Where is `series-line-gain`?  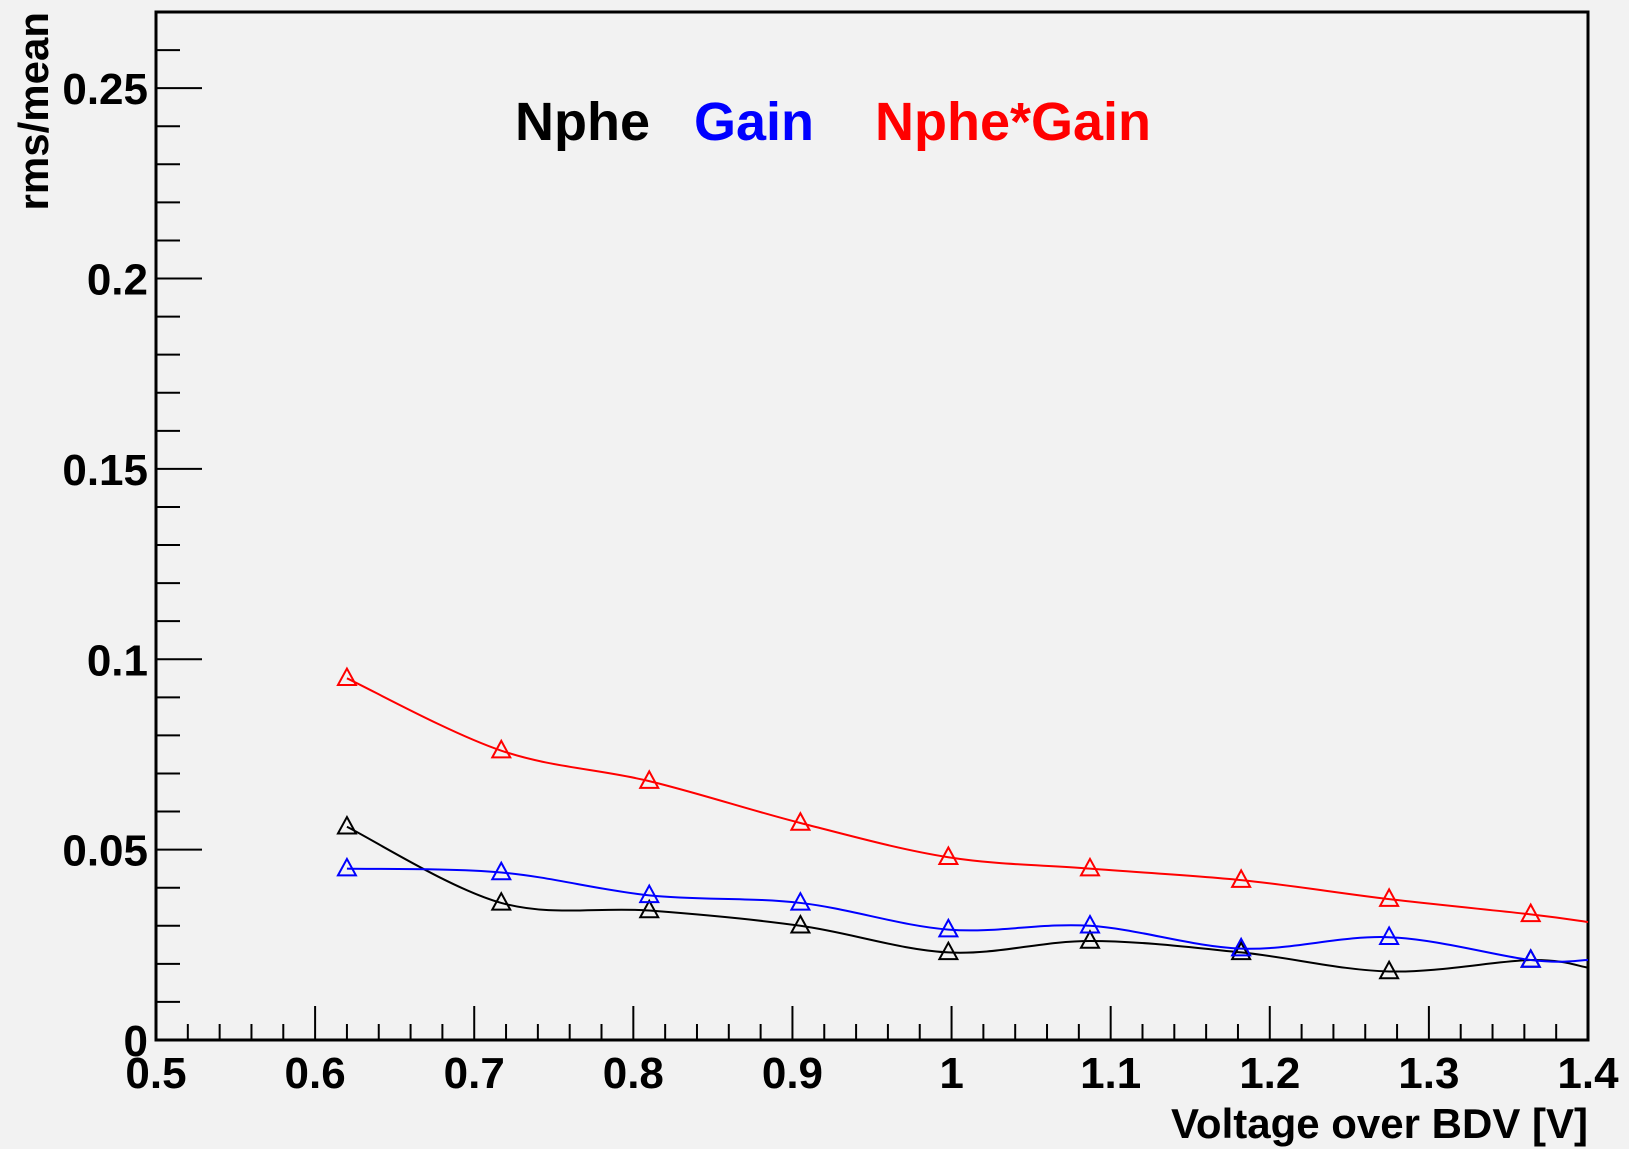 series-line-gain is located at coordinates (967, 915).